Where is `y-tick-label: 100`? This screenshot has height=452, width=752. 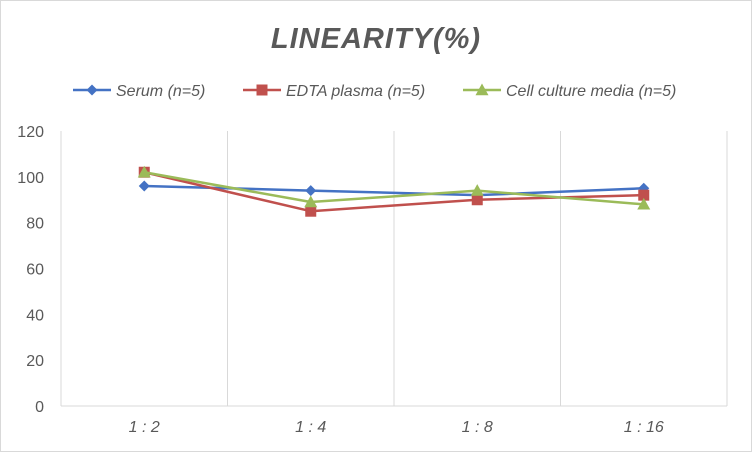 y-tick-label: 100 is located at coordinates (30, 178).